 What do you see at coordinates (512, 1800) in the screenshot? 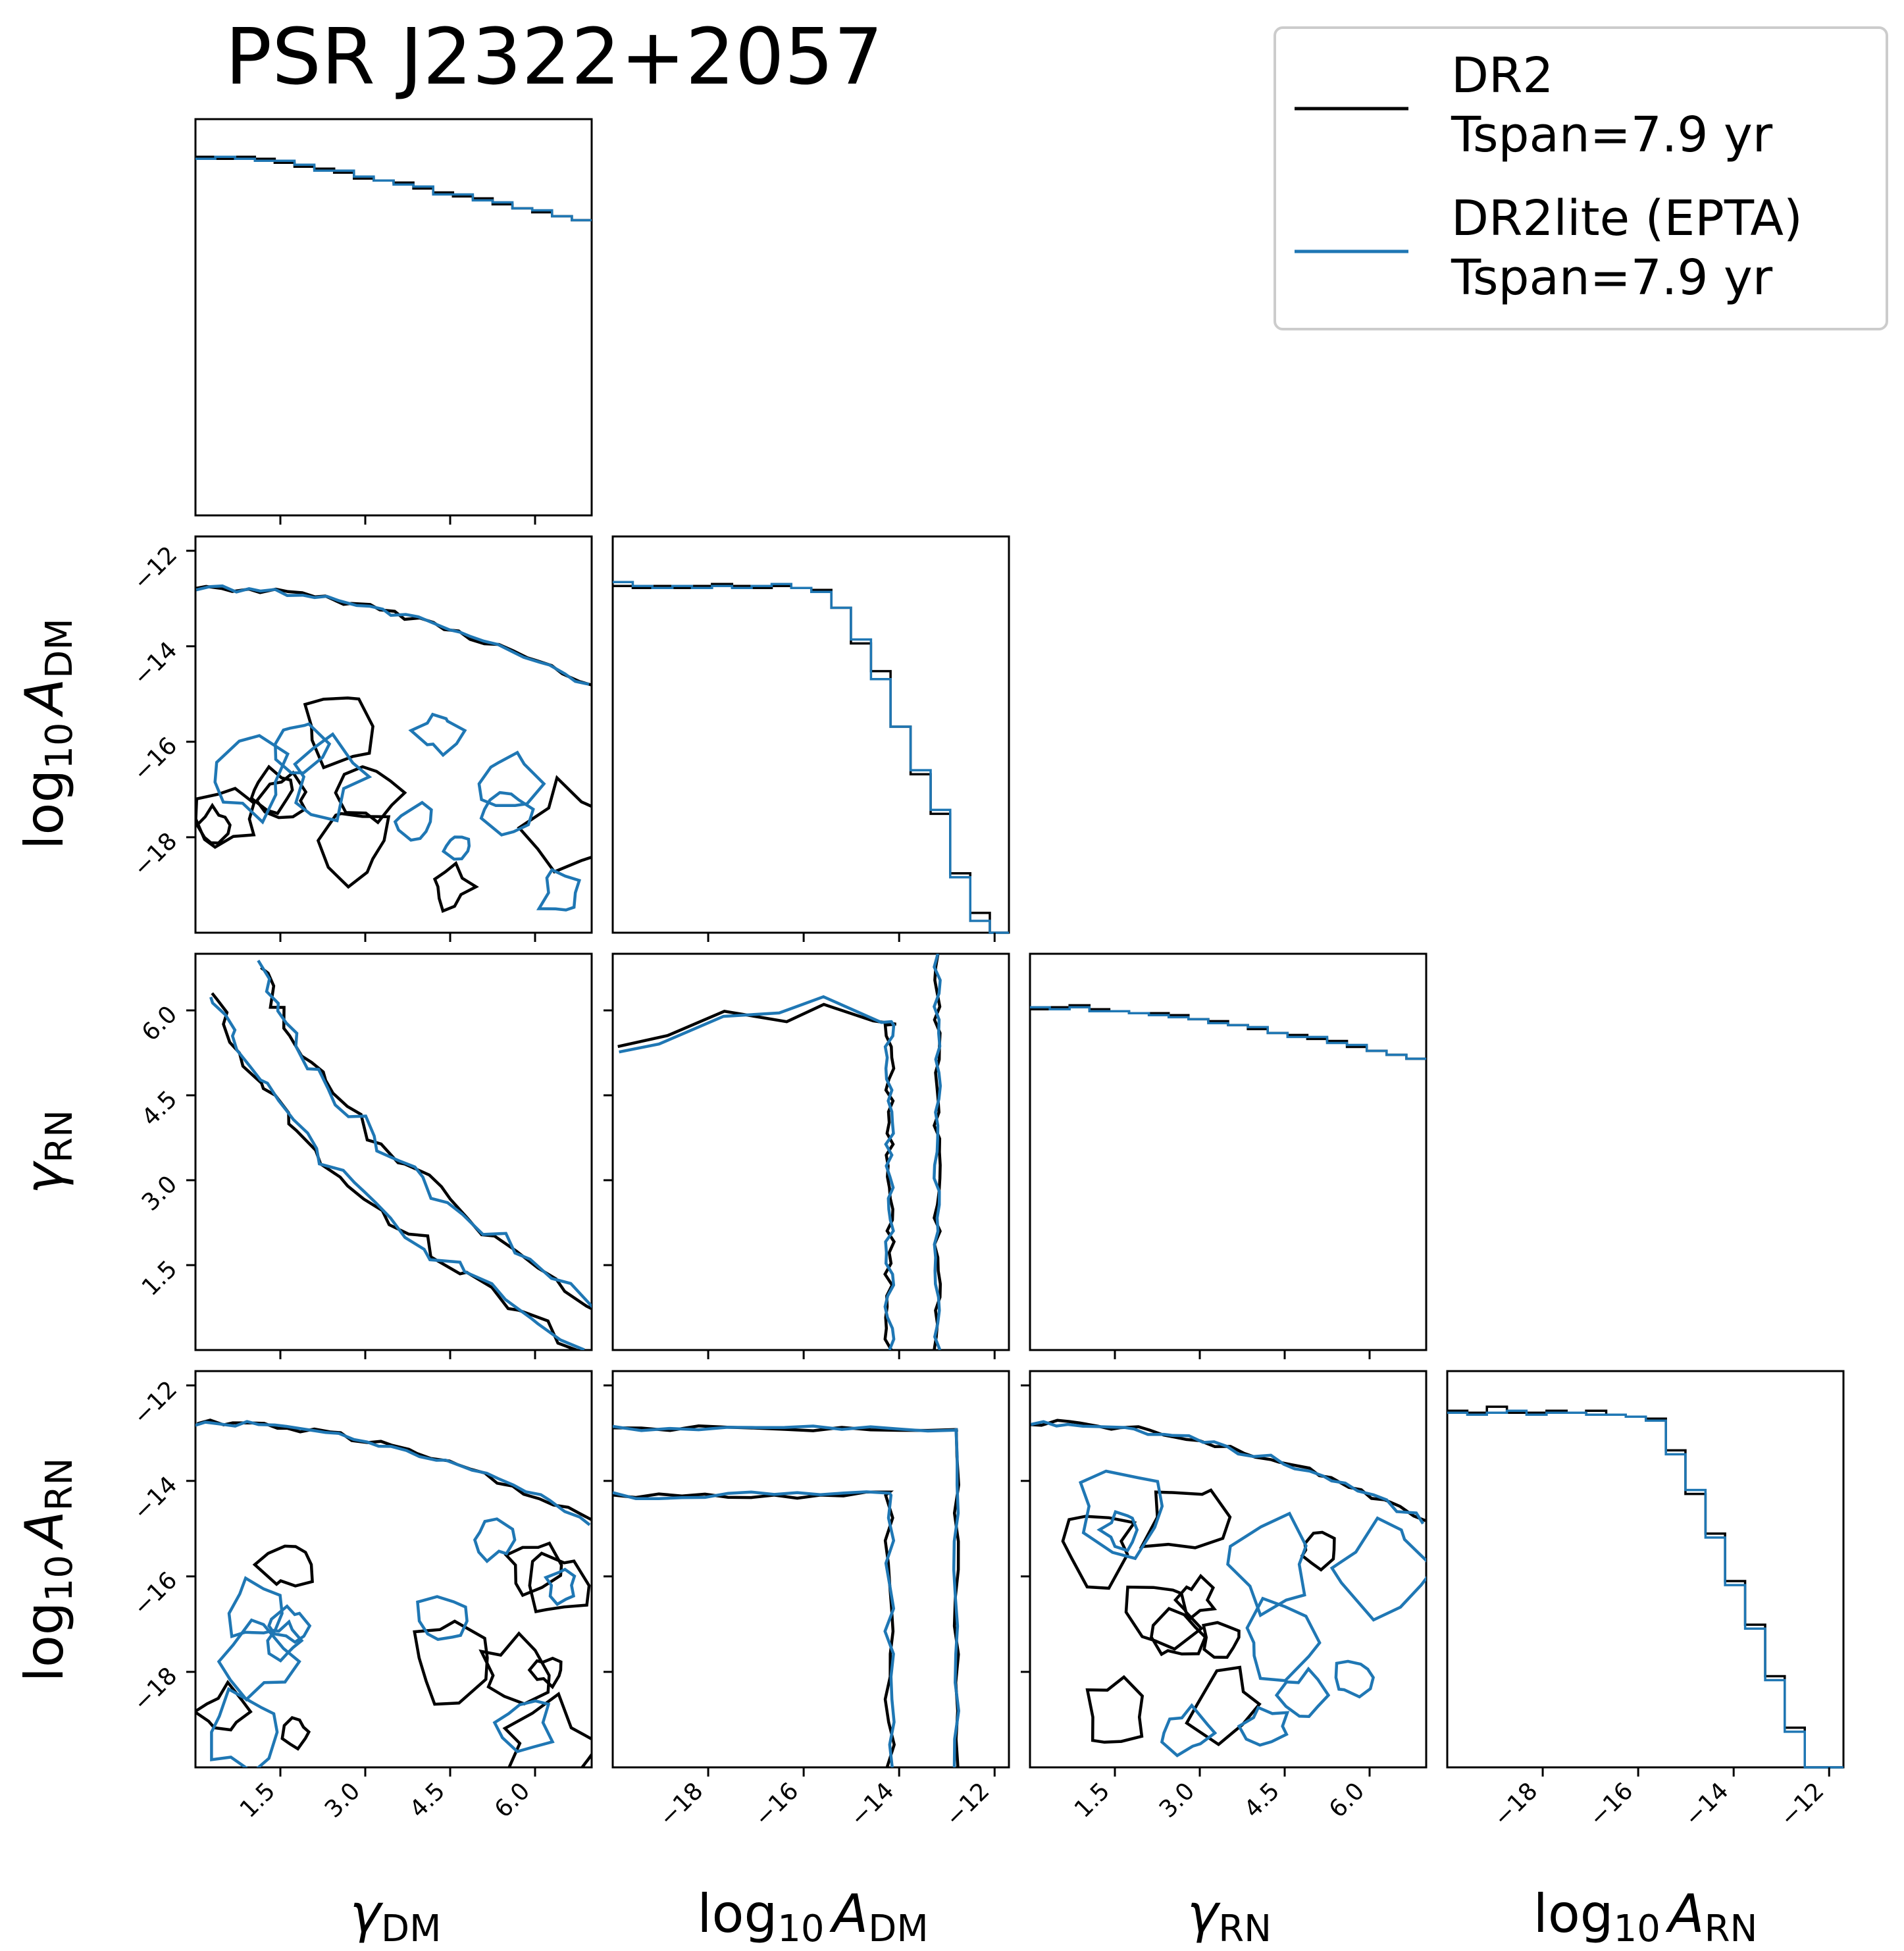
I see `x-tick-label: 6.0` at bounding box center [512, 1800].